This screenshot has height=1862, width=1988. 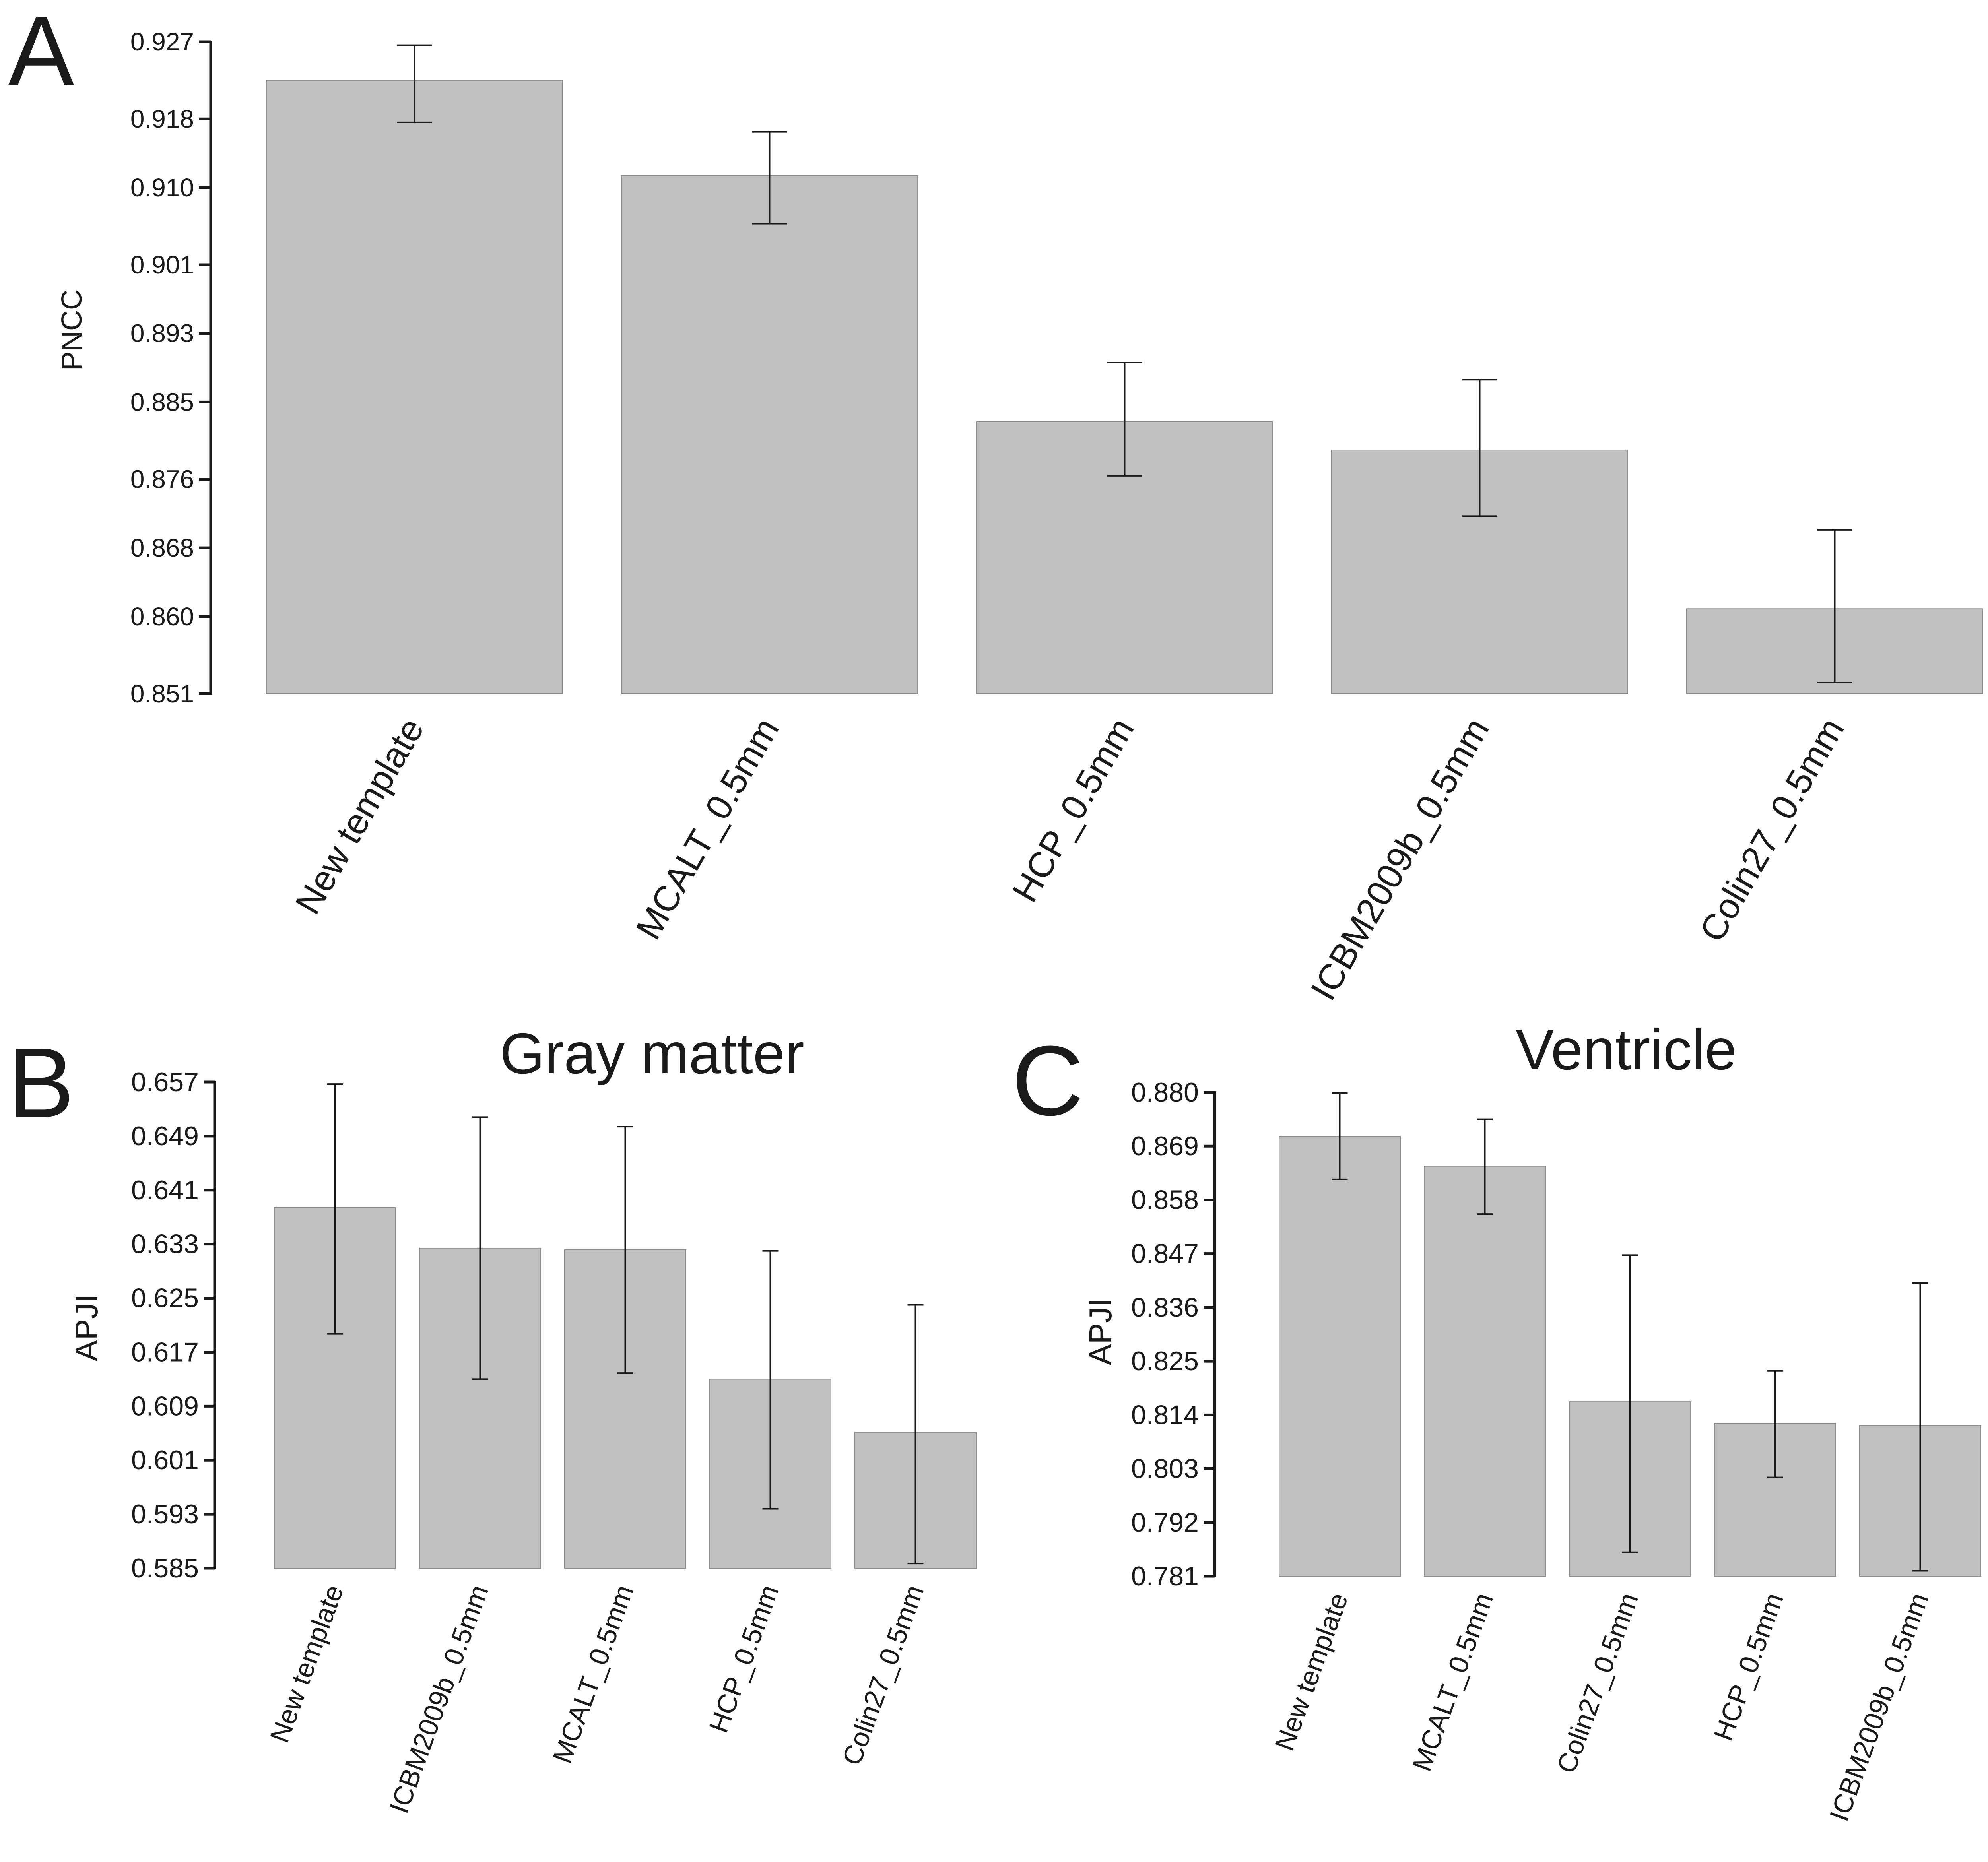 I want to click on y-tick-label: 0.792, so click(x=1165, y=1522).